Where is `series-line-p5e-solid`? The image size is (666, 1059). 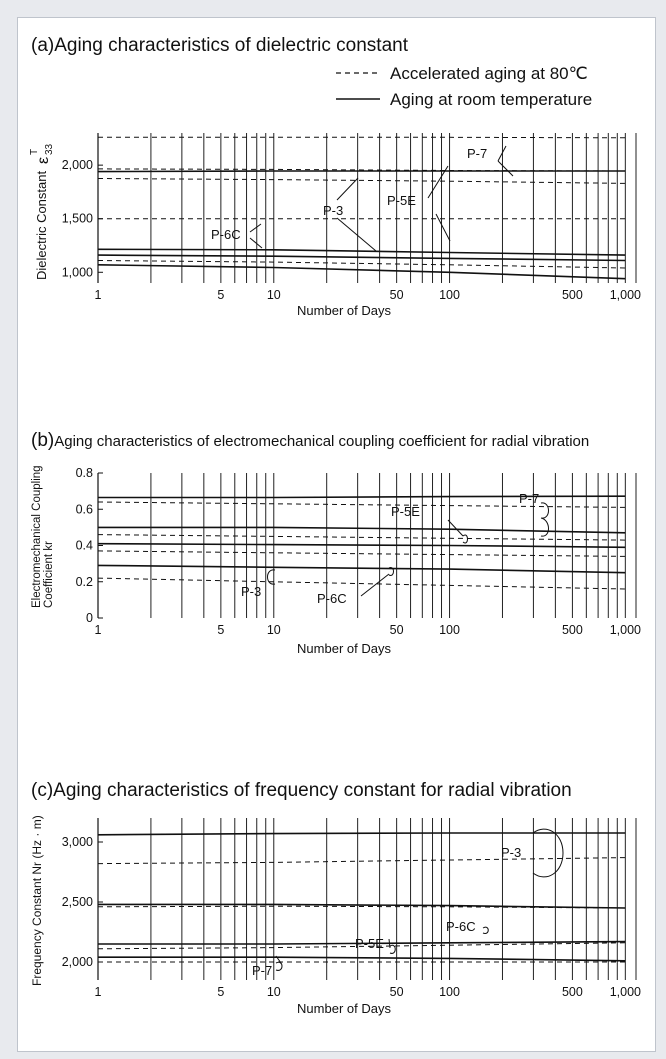
series-line-p5e-solid is located at coordinates (361, 258).